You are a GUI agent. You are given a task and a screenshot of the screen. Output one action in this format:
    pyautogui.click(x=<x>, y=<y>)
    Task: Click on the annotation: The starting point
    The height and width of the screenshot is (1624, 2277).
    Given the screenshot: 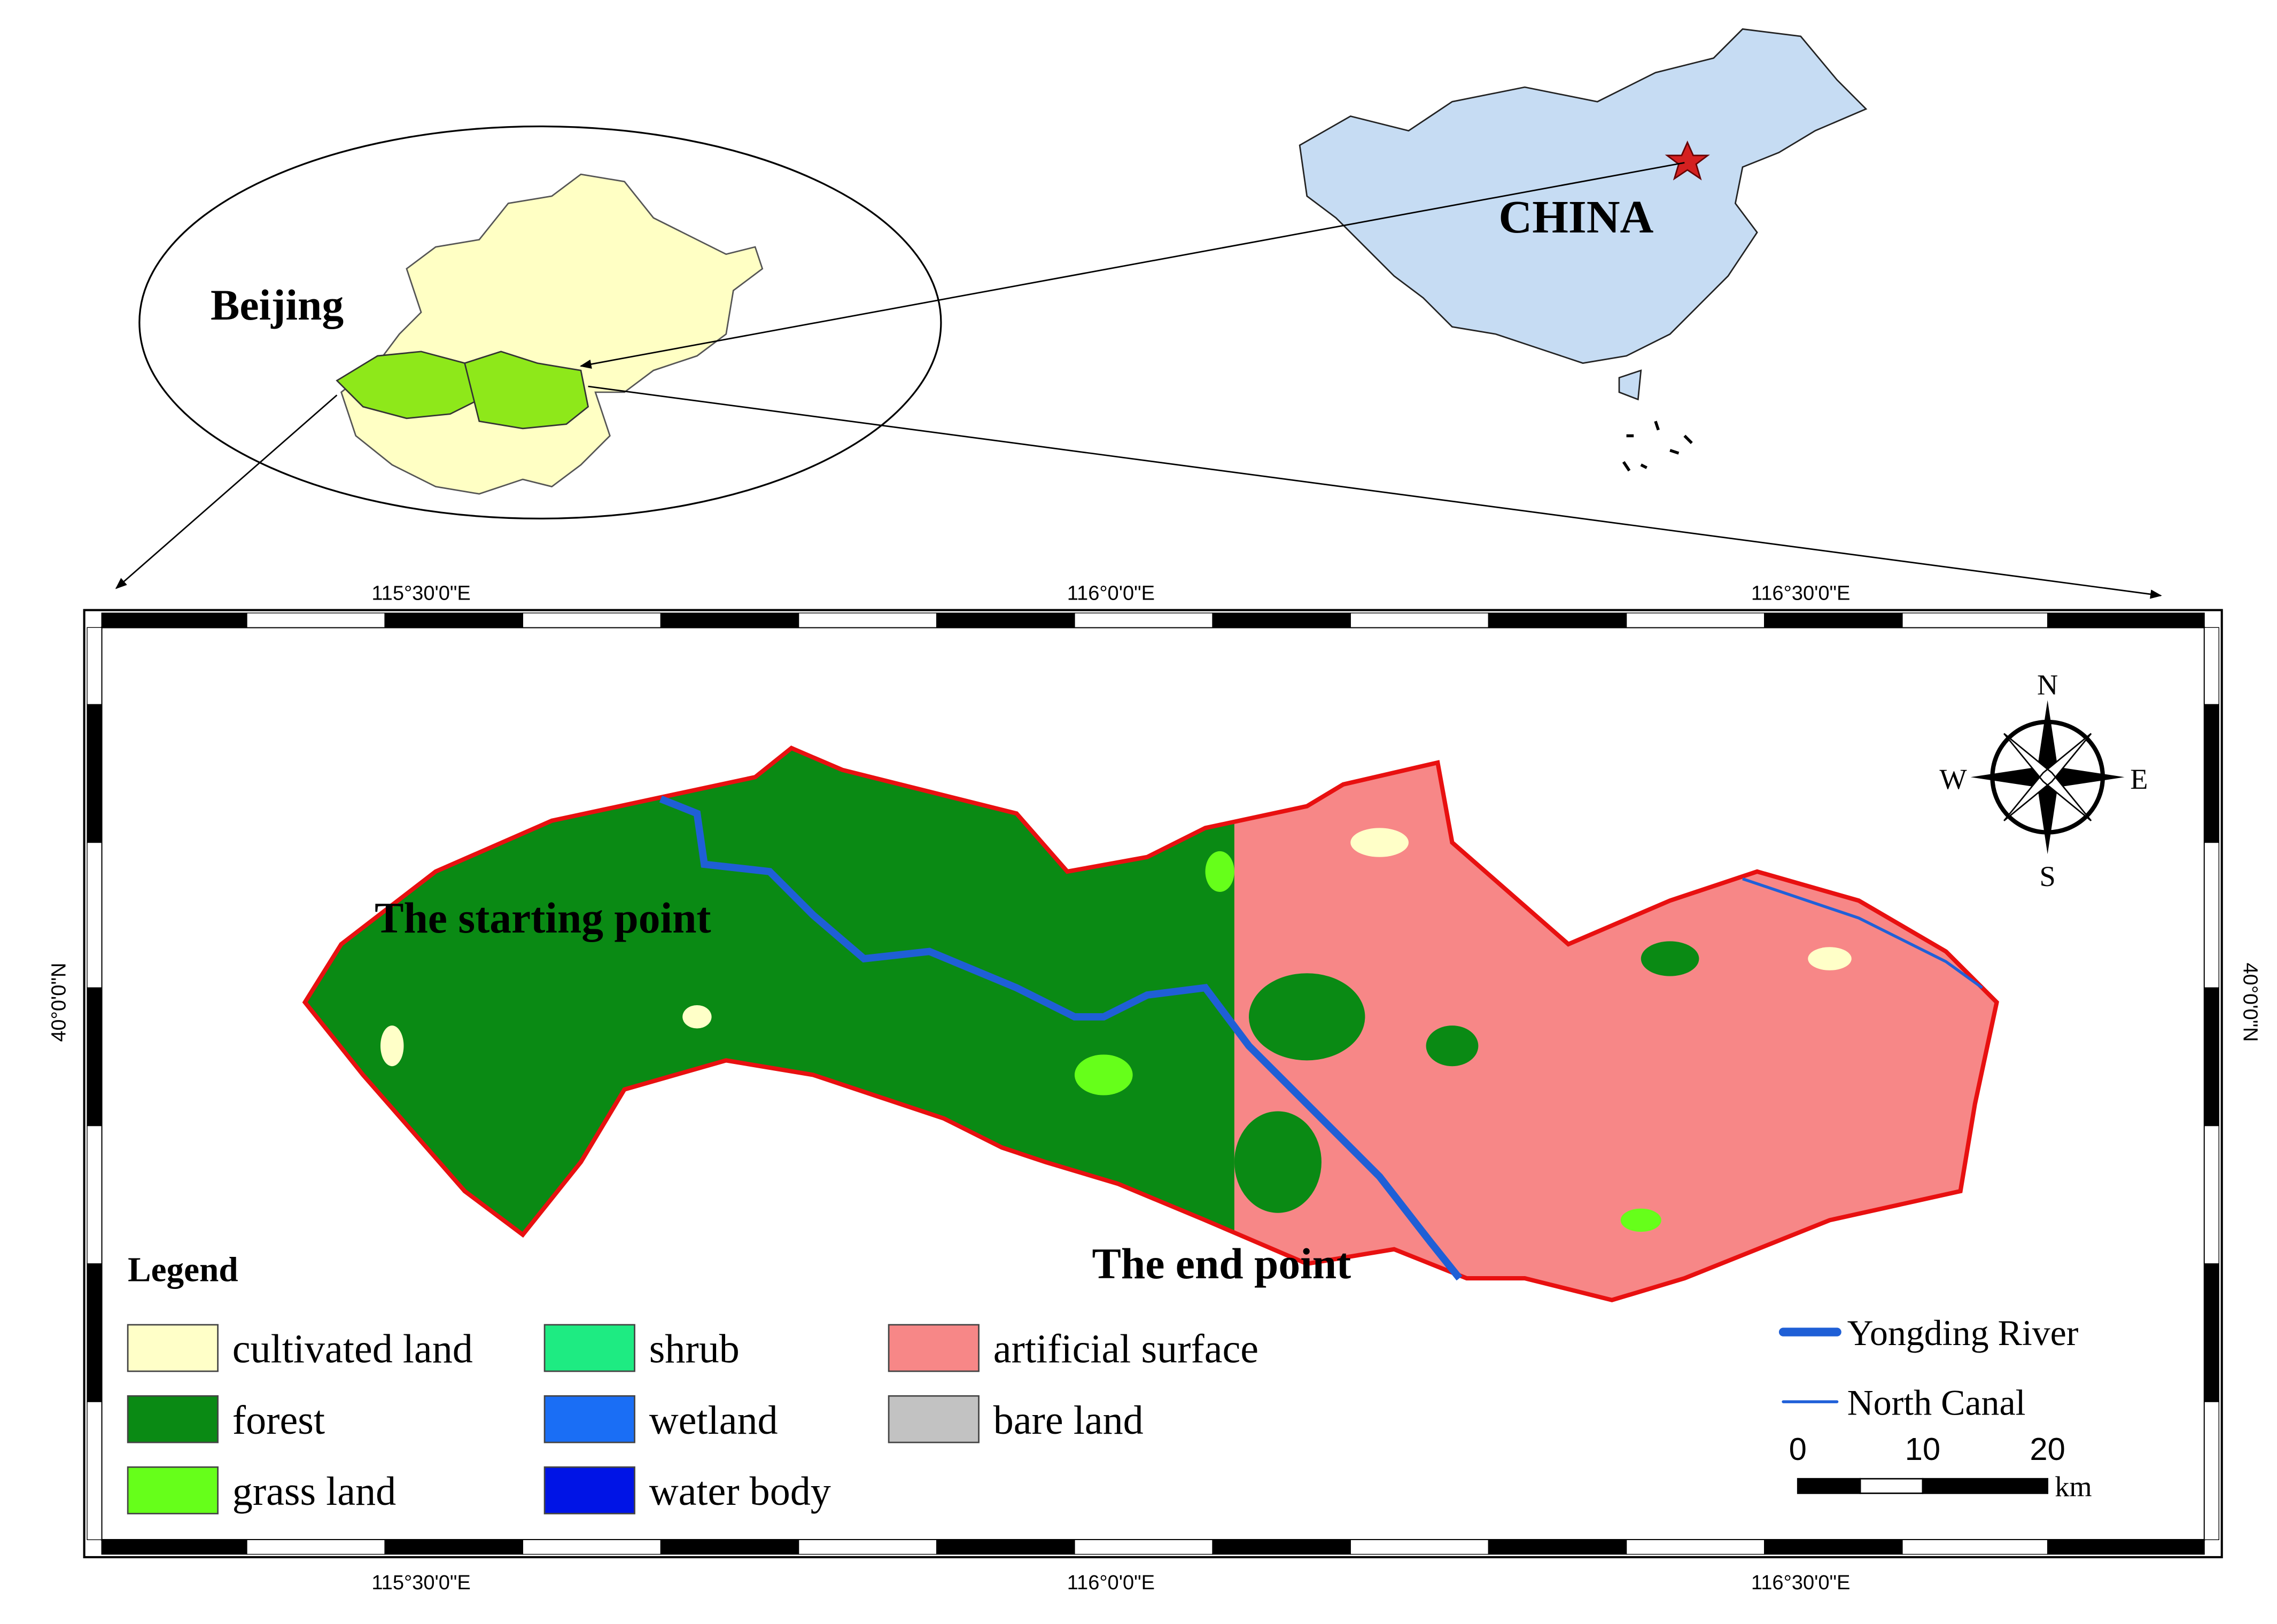 What is the action you would take?
    pyautogui.click(x=543, y=917)
    